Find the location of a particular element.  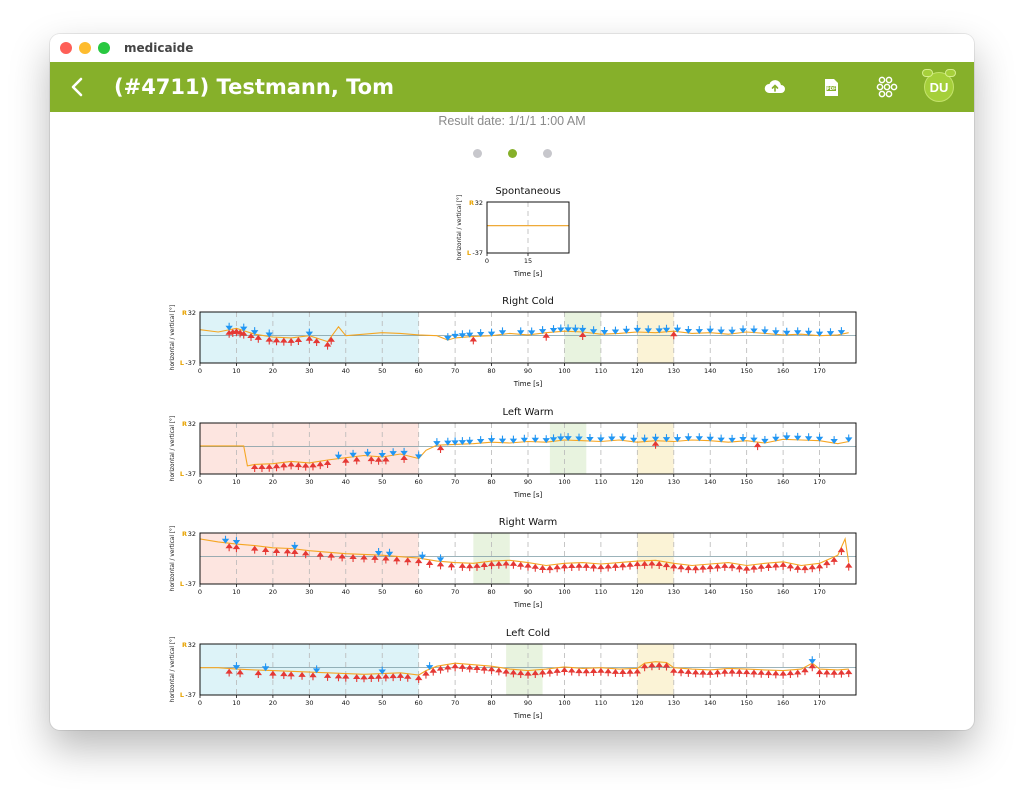

y-top-label: 32 is located at coordinates (192, 645).